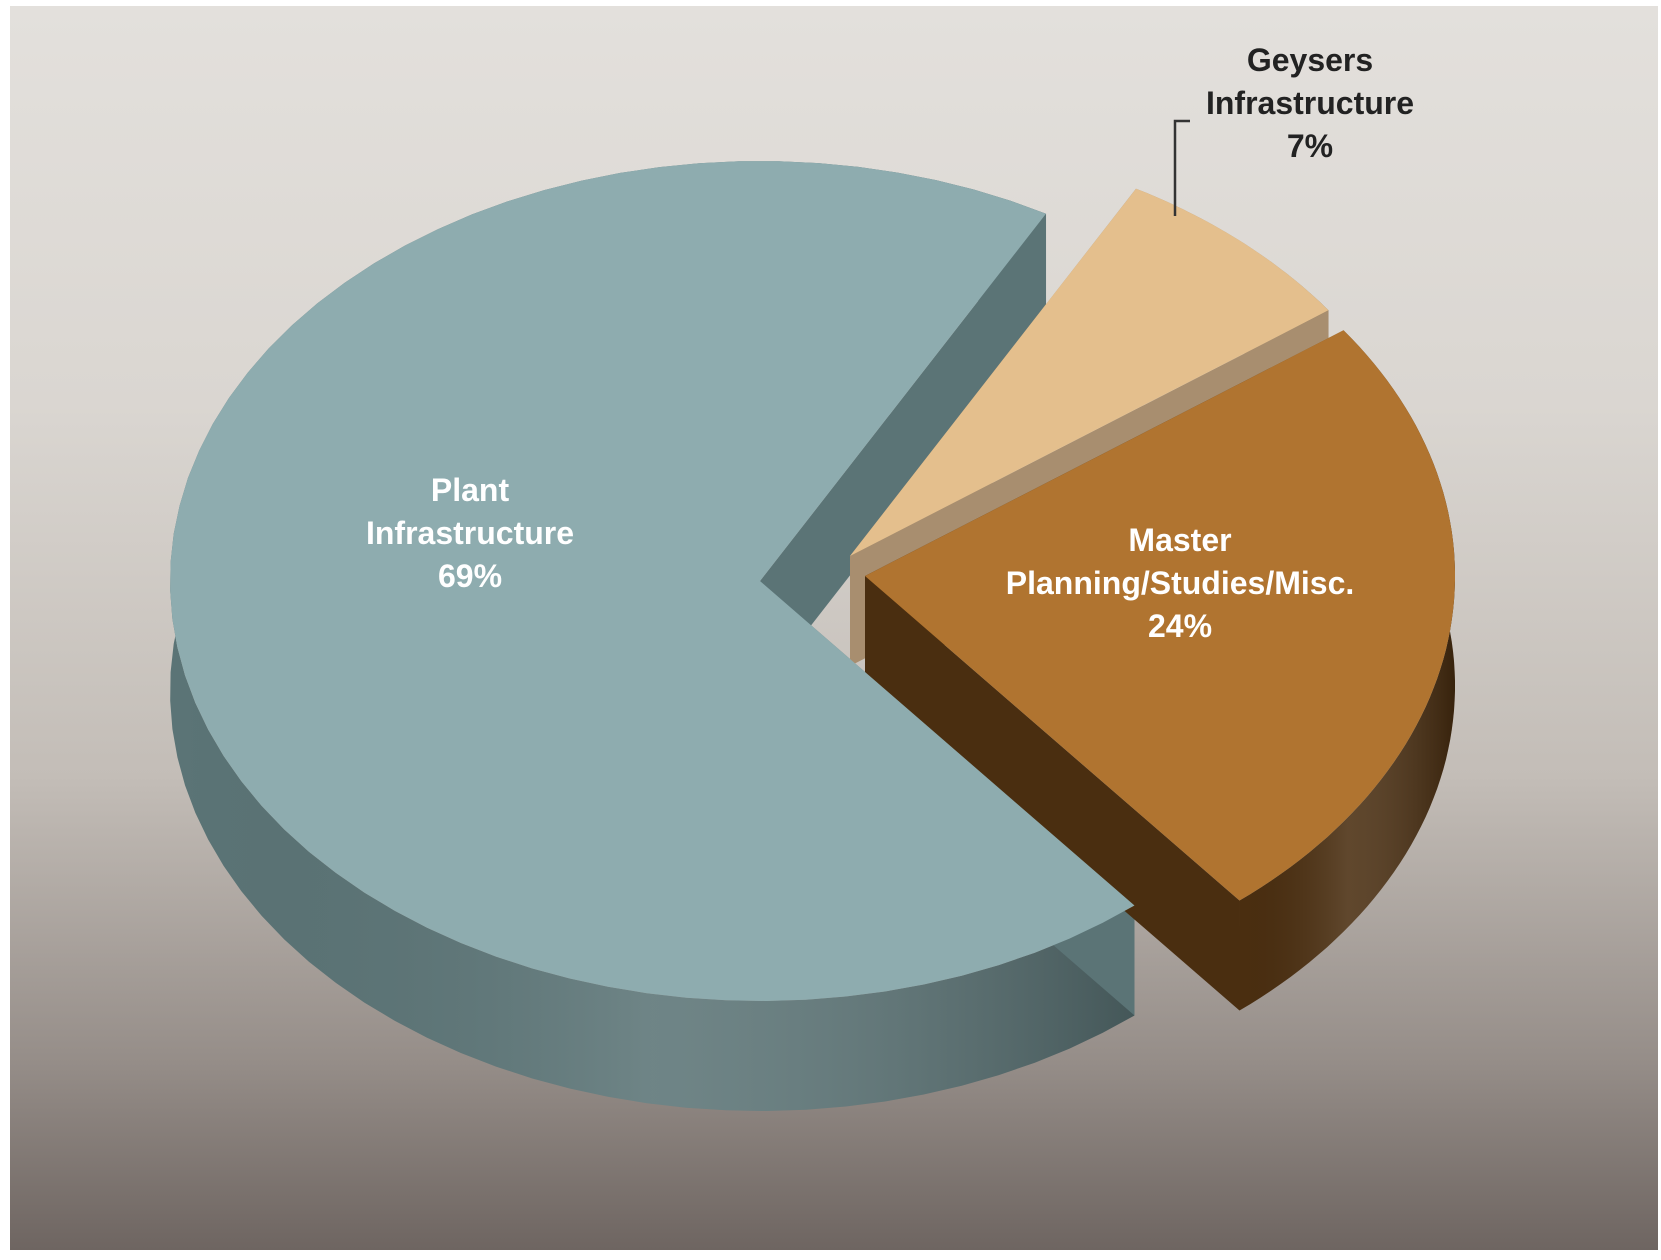 This screenshot has height=1260, width=1661. Describe the element at coordinates (1310, 60) in the screenshot. I see `slice-label-line-geysers-0: Geysers` at that location.